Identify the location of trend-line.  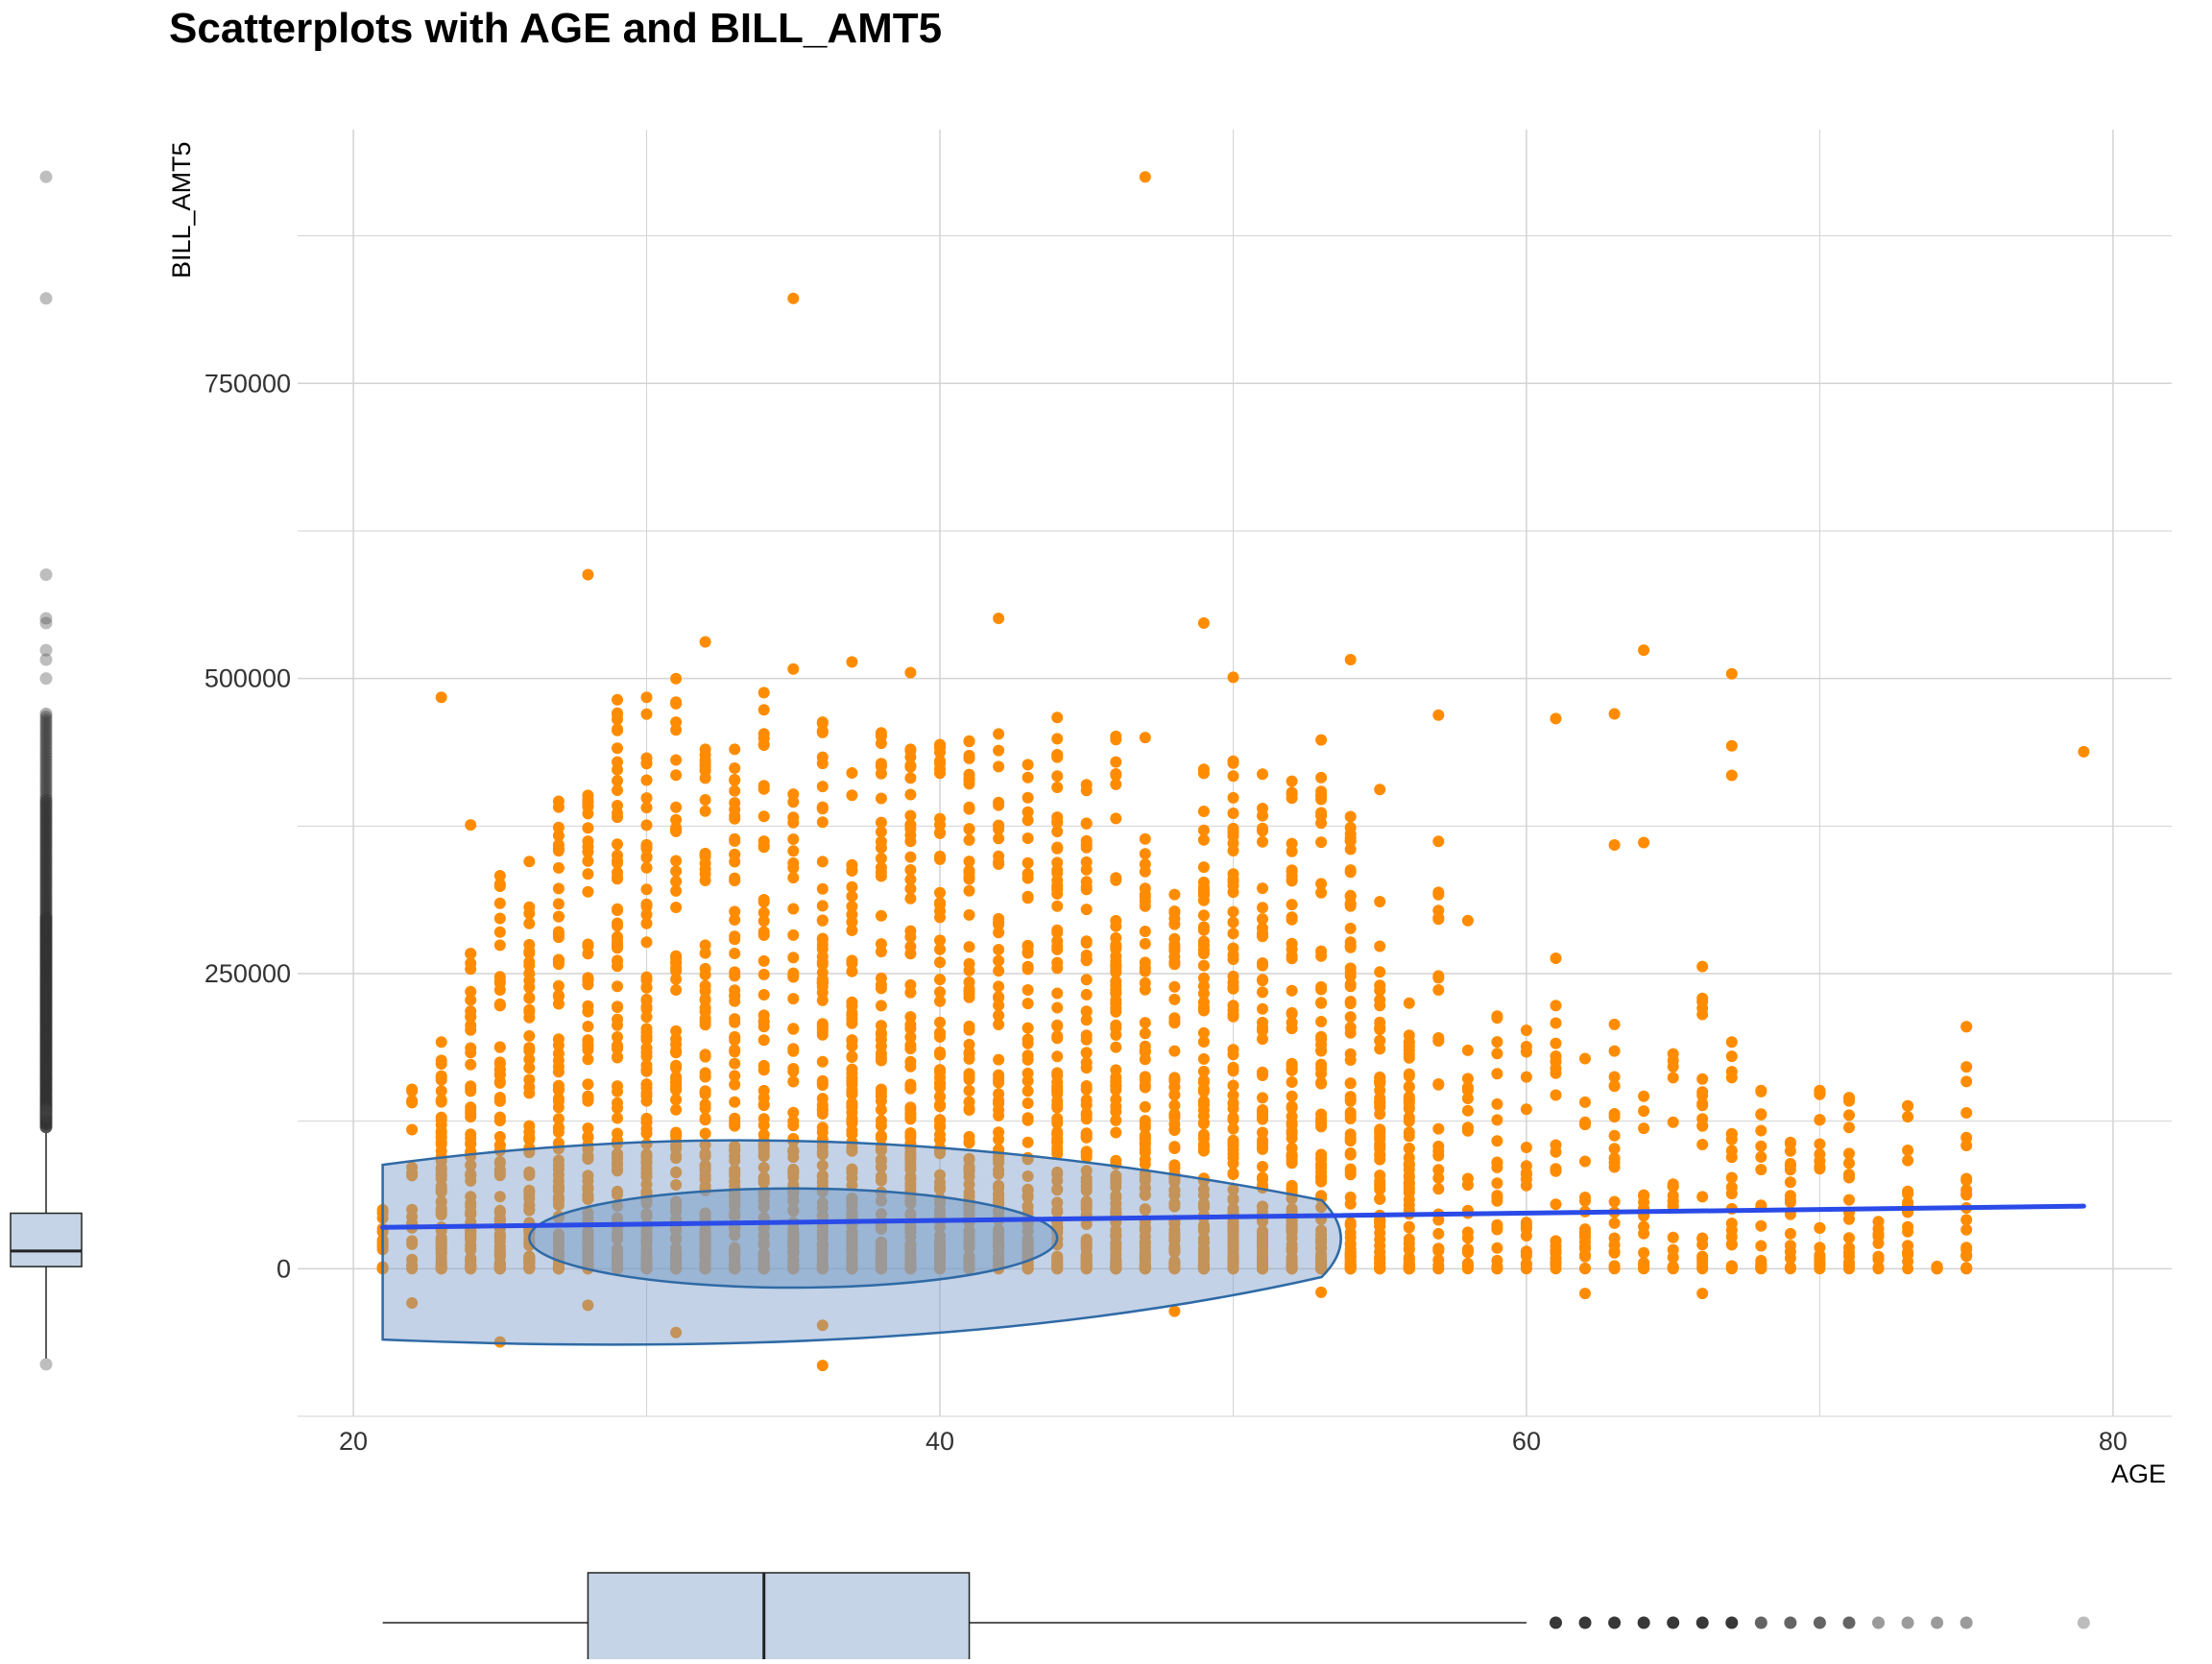
(1233, 1217).